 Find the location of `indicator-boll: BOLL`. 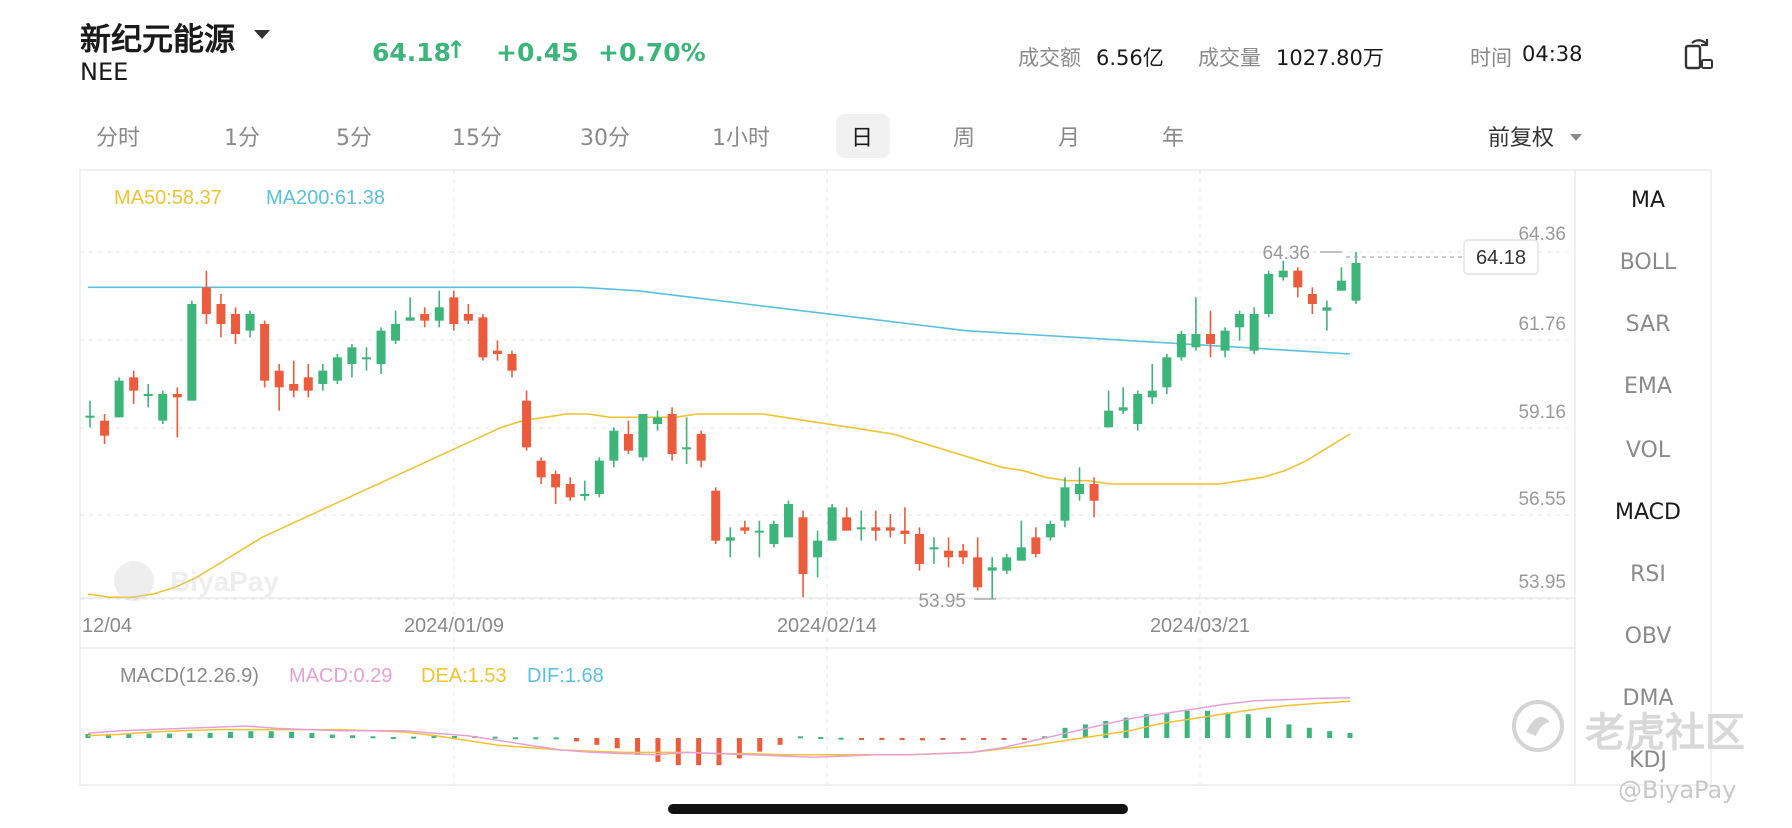

indicator-boll: BOLL is located at coordinates (1648, 262).